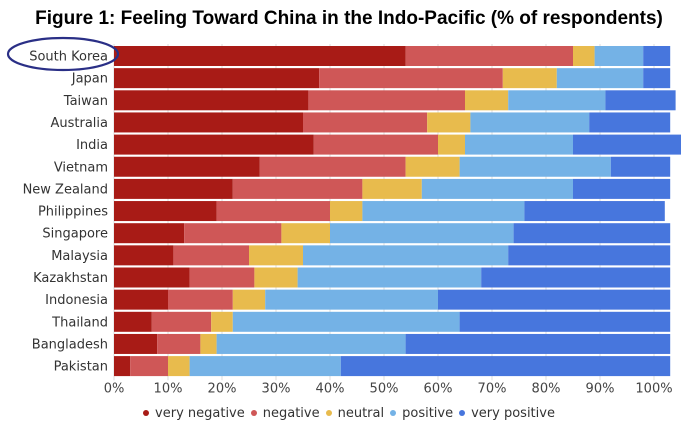 Image resolution: width=698 pixels, height=441 pixels. What do you see at coordinates (276, 388) in the screenshot?
I see `x-tick-label: 30%` at bounding box center [276, 388].